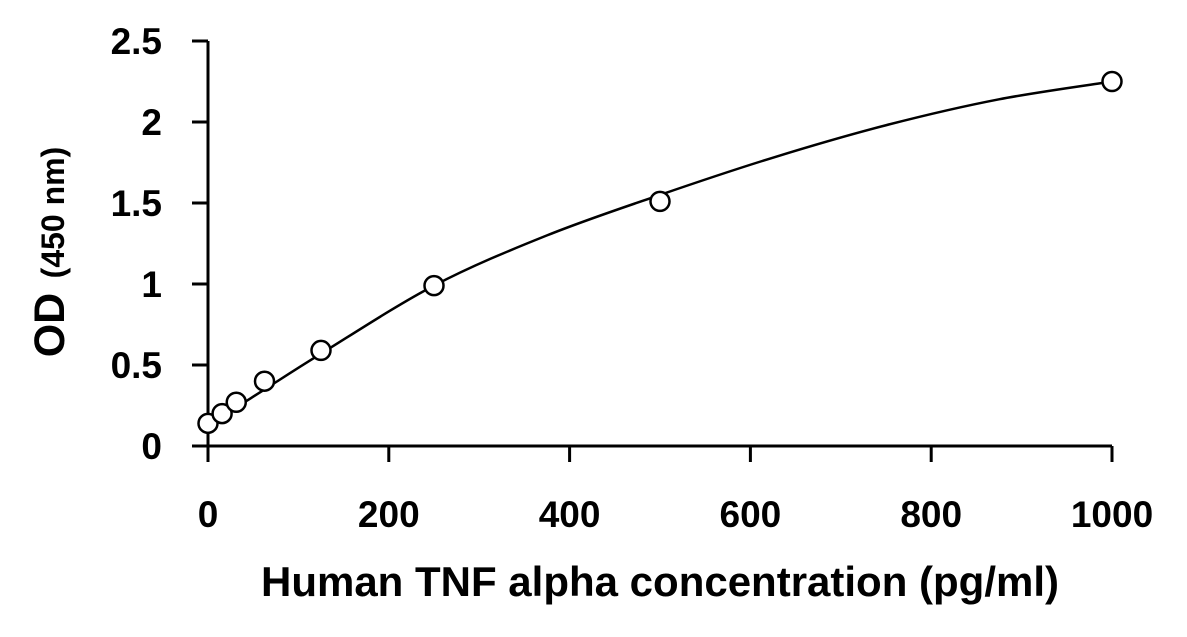 Image resolution: width=1187 pixels, height=637 pixels. What do you see at coordinates (136, 41) in the screenshot?
I see `y-tick-label: 2.5` at bounding box center [136, 41].